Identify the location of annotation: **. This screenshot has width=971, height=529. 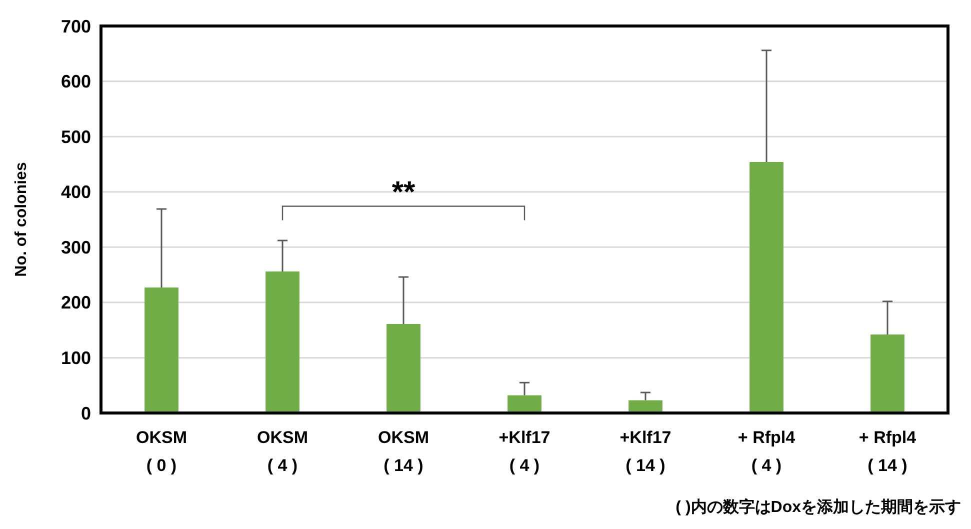
(404, 193).